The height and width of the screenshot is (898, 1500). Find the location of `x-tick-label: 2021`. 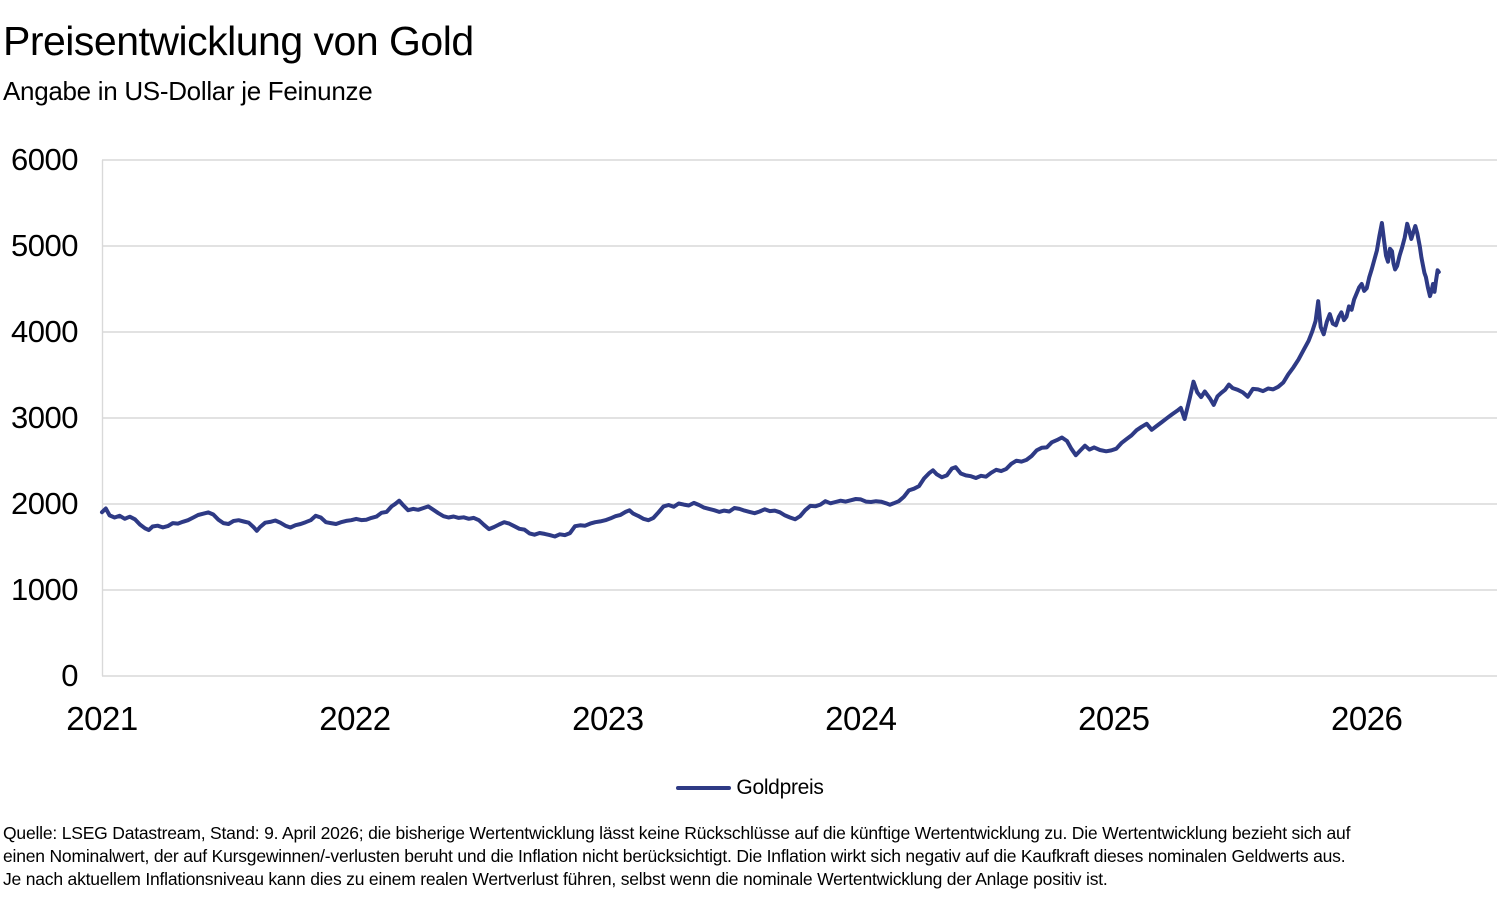

x-tick-label: 2021 is located at coordinates (102, 718).